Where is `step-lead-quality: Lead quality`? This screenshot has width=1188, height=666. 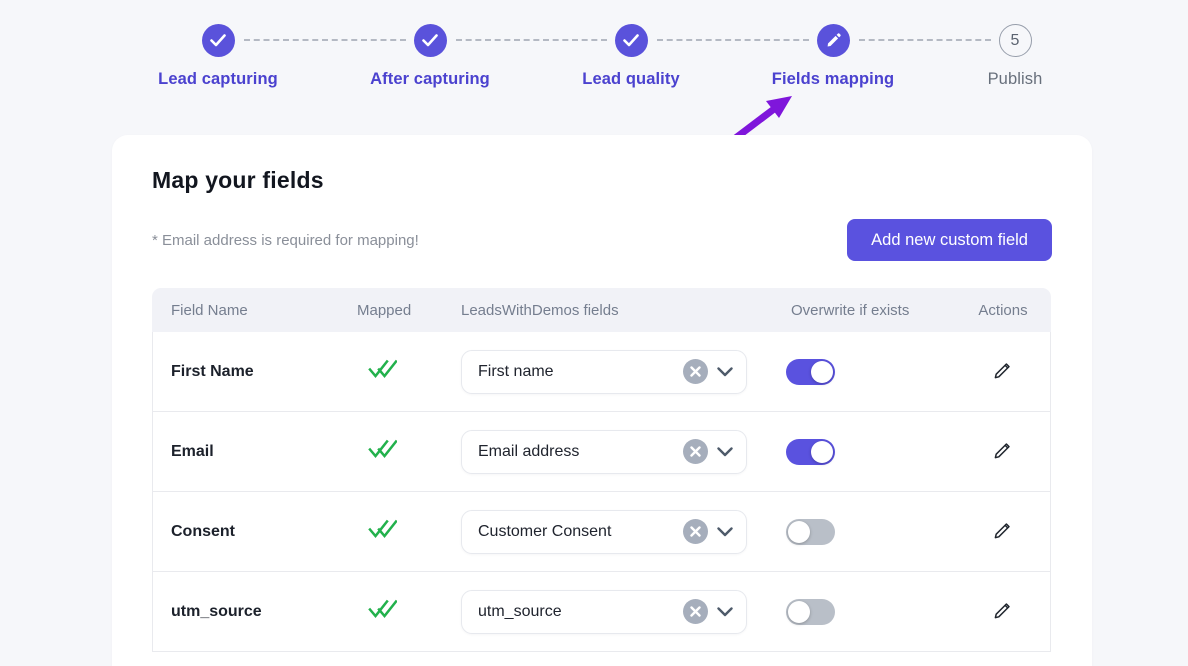
step-lead-quality: Lead quality is located at coordinates (631, 56).